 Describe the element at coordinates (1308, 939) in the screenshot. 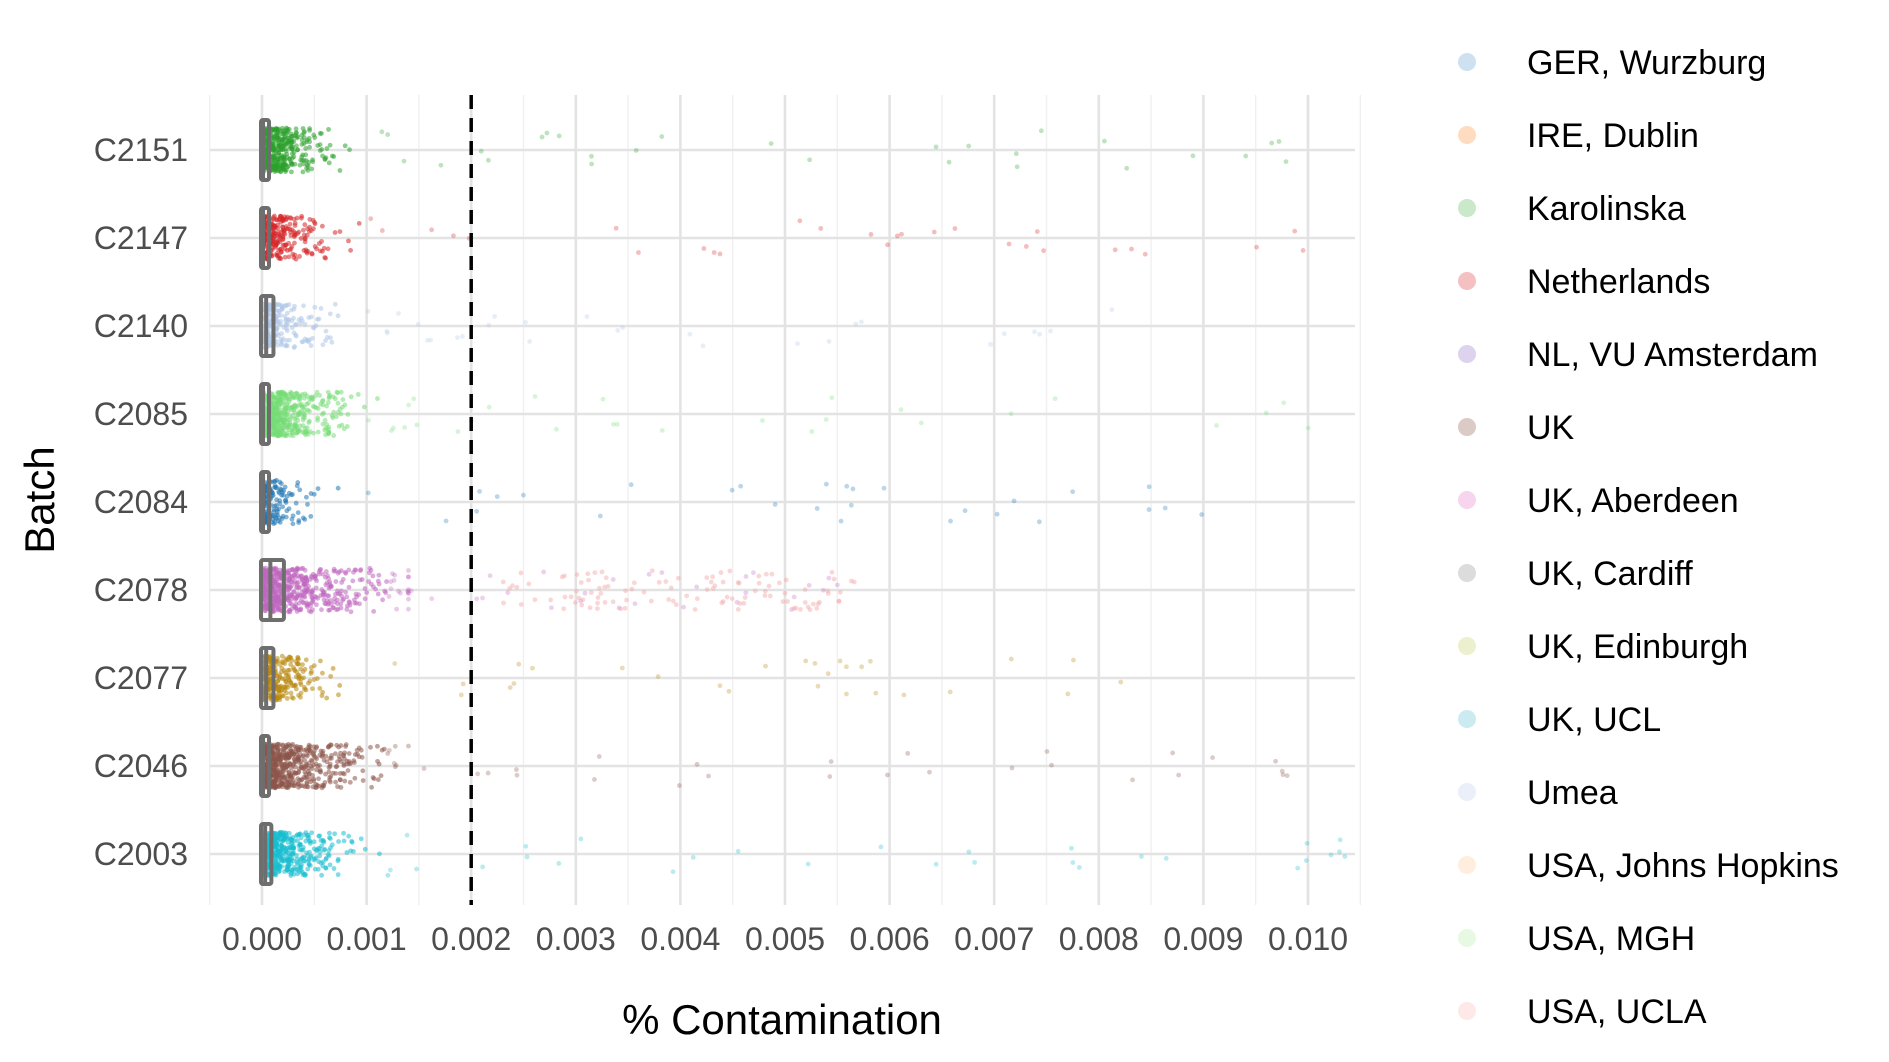

I see `x-tick-label: 0.010` at that location.